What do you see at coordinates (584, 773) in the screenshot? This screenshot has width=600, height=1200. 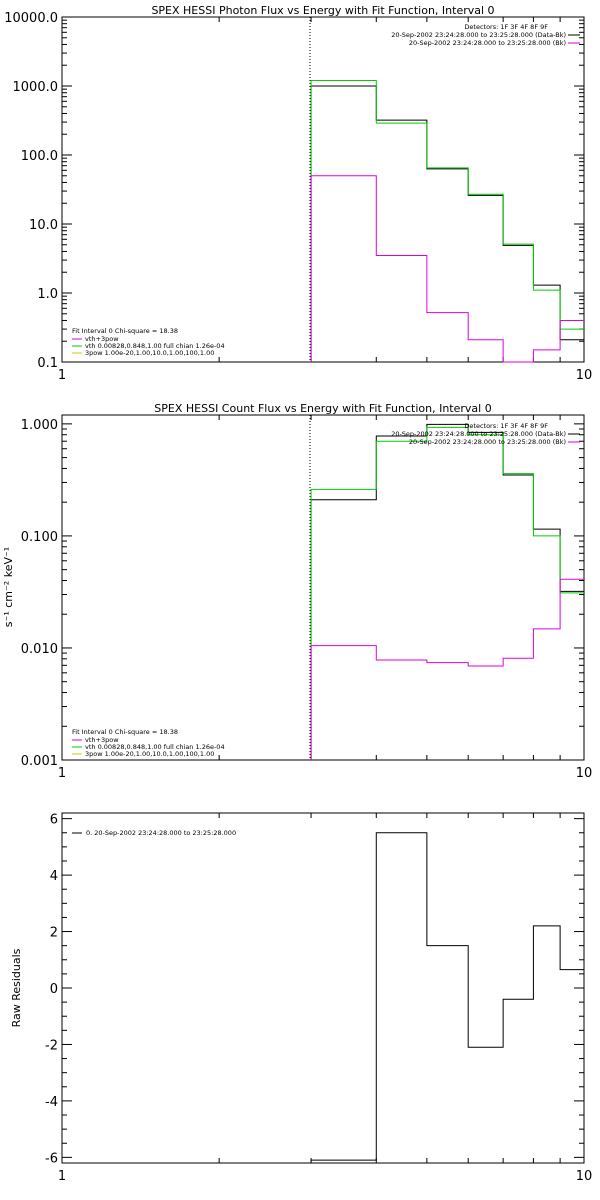 I see `count-flux-x-tick-label: 10` at bounding box center [584, 773].